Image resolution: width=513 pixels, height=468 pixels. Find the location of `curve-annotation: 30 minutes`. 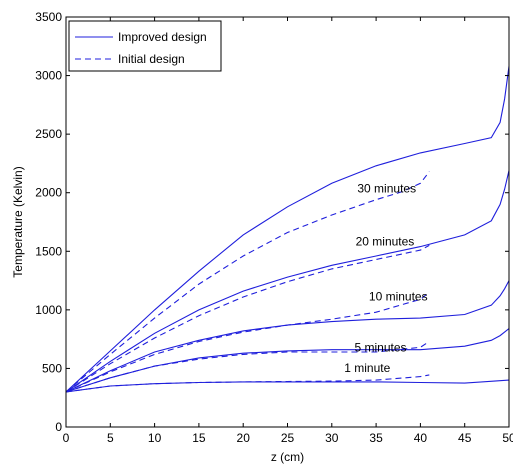

curve-annotation: 30 minutes is located at coordinates (386, 189).